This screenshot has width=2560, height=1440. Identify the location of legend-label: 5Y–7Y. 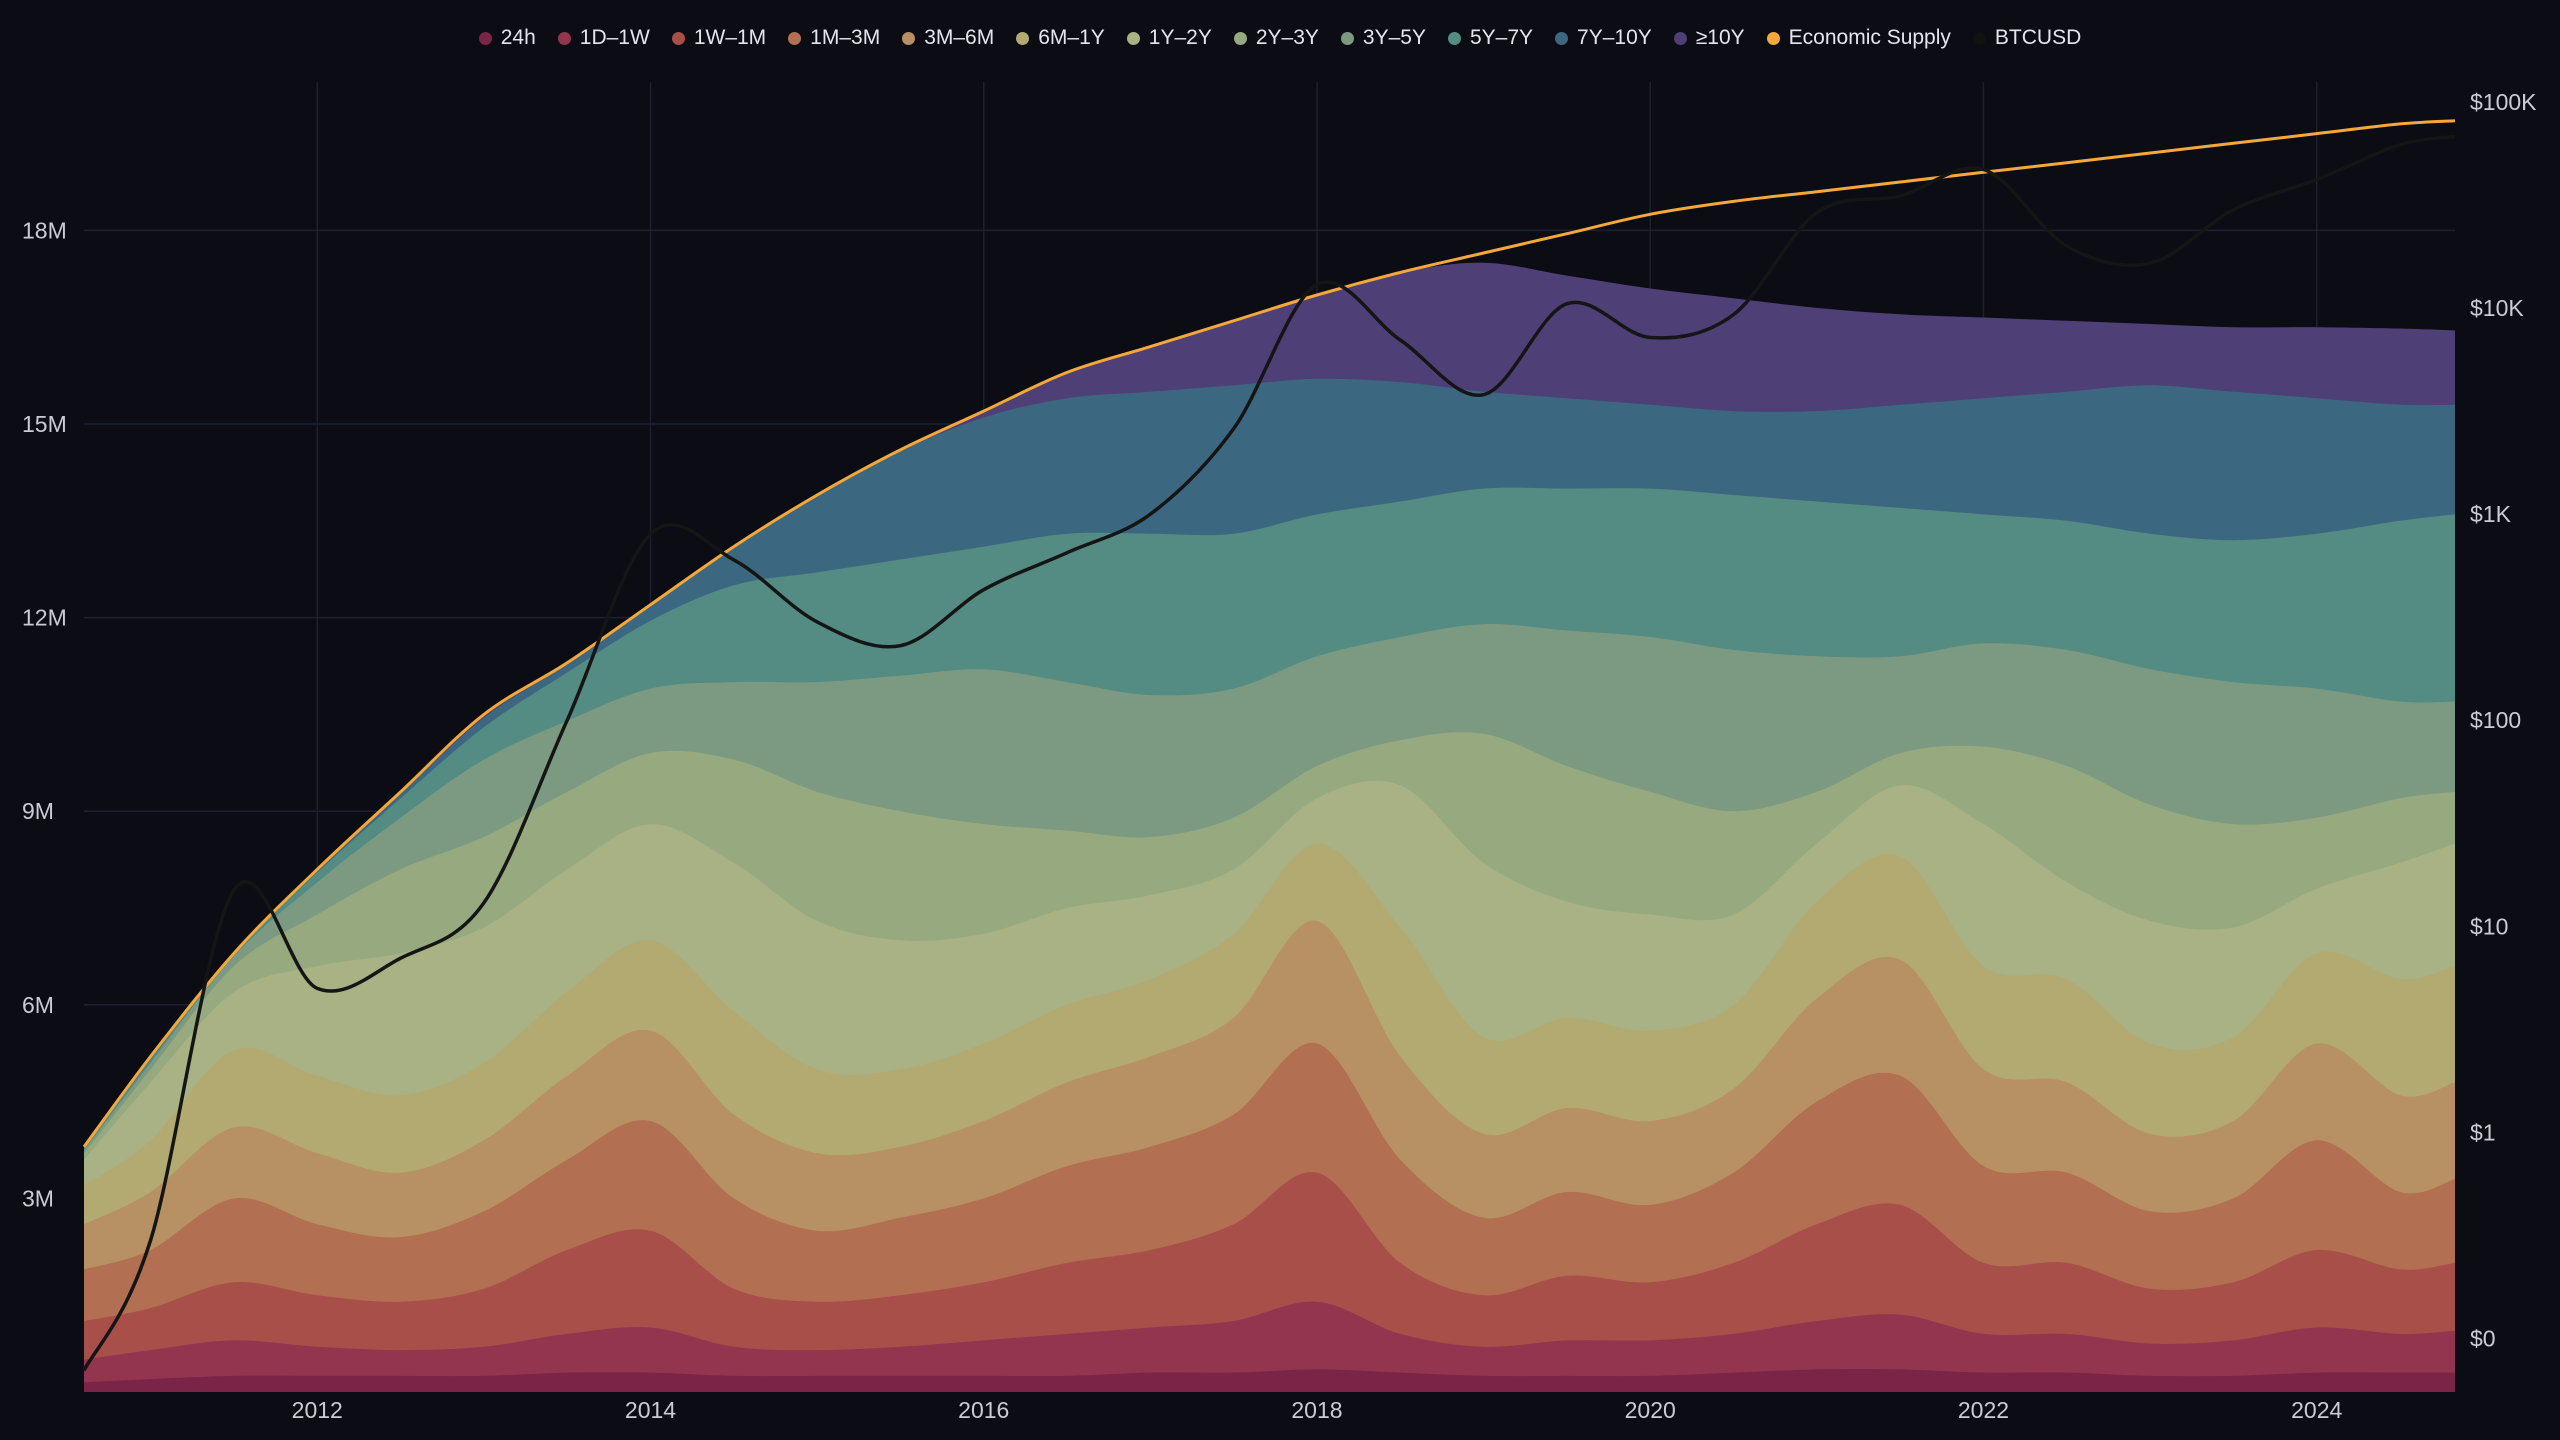
(1501, 37).